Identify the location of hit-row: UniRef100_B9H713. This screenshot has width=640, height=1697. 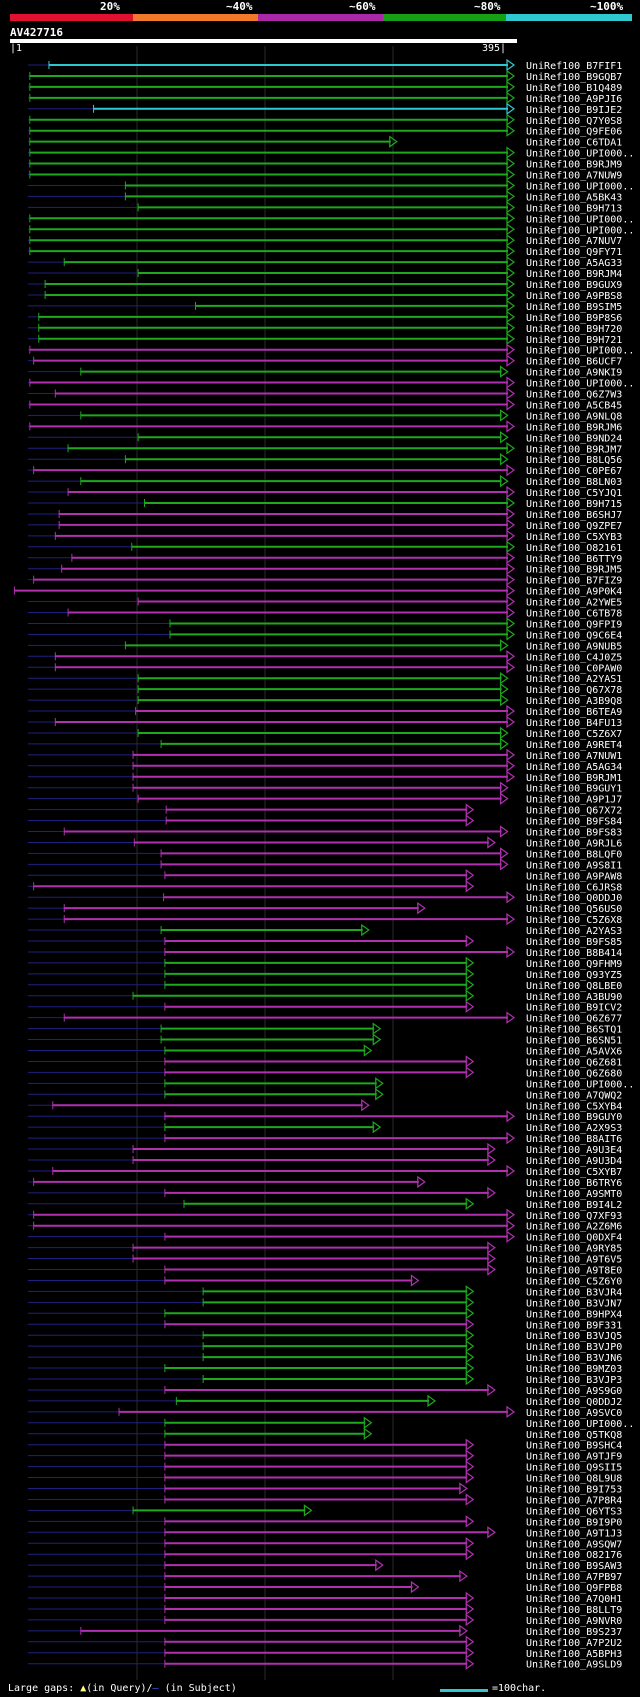
(325, 207).